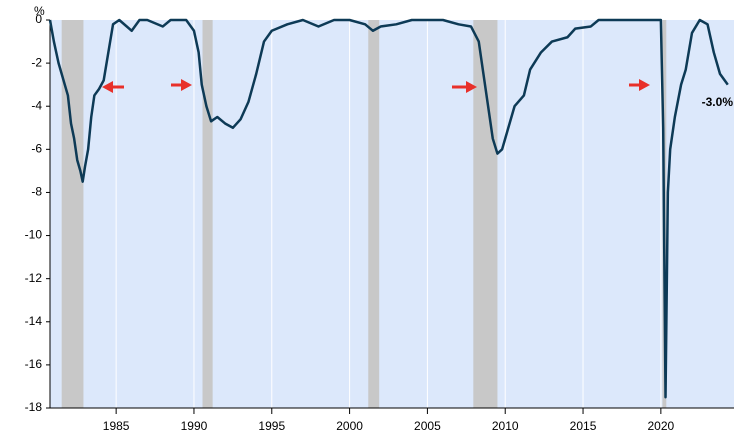 This screenshot has height=437, width=734. I want to click on y-axis-label: %, so click(39, 11).